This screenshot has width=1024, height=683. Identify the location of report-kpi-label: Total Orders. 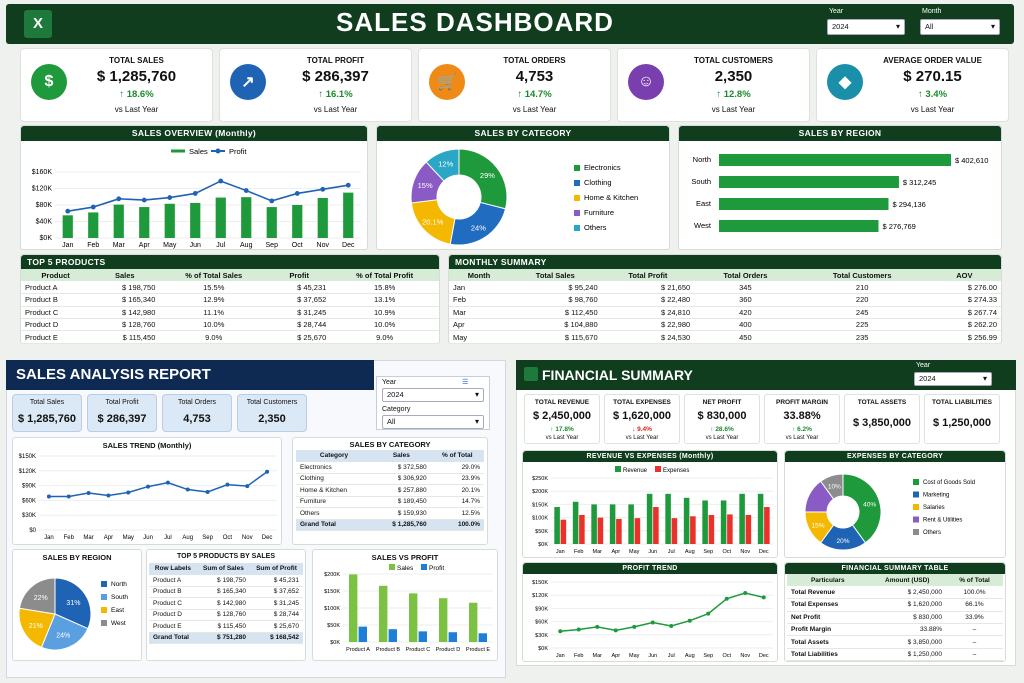
(197, 402).